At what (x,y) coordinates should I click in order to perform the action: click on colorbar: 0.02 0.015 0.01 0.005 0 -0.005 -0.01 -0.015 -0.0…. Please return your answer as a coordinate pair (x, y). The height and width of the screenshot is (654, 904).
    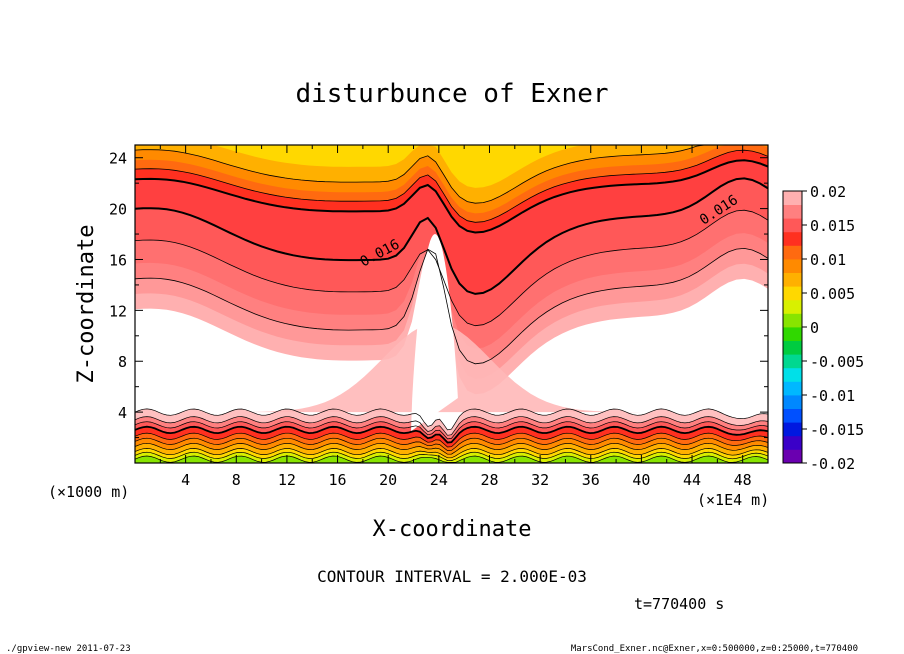
    Looking at the image, I should click on (823, 328).